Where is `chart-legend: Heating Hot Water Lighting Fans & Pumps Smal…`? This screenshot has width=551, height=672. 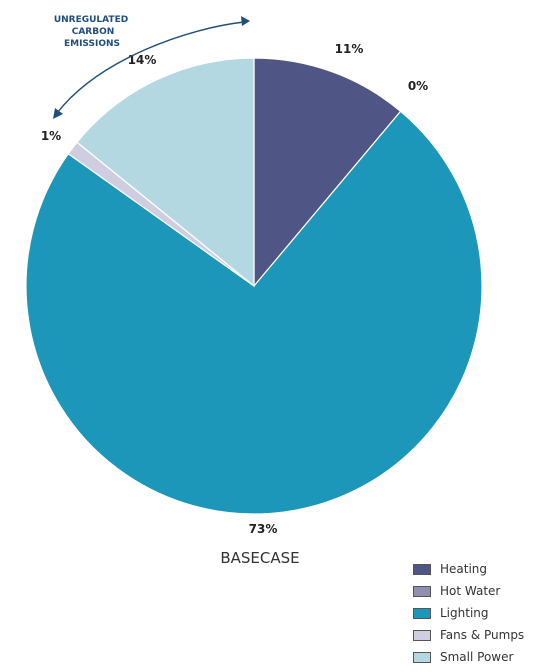 chart-legend: Heating Hot Water Lighting Fans & Pumps Smal… is located at coordinates (468, 613).